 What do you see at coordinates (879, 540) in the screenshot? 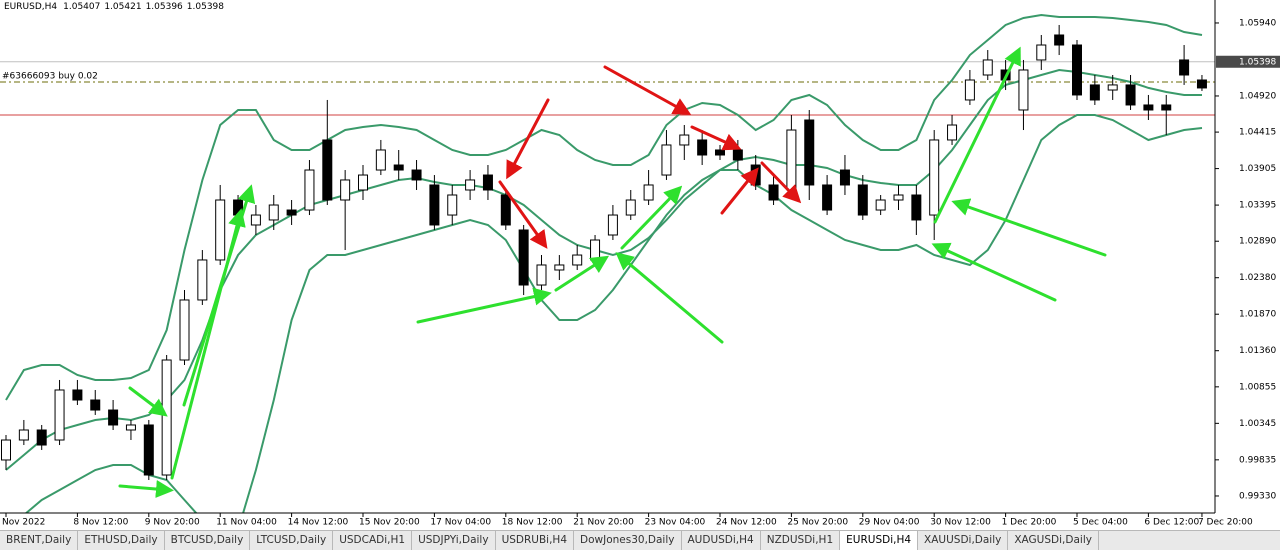
I see `chart-tab: EURUSDi,H4` at bounding box center [879, 540].